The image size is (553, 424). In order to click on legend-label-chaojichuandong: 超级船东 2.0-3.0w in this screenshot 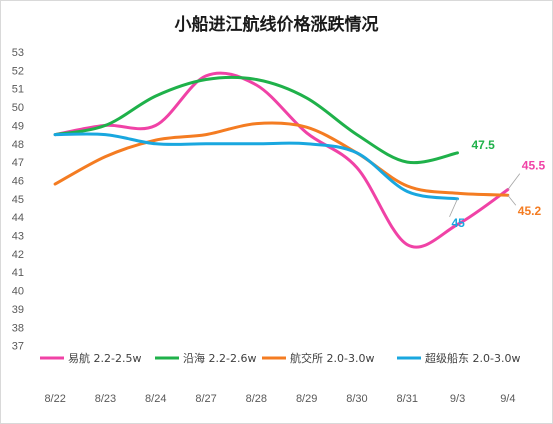, I will do `click(472, 358)`.